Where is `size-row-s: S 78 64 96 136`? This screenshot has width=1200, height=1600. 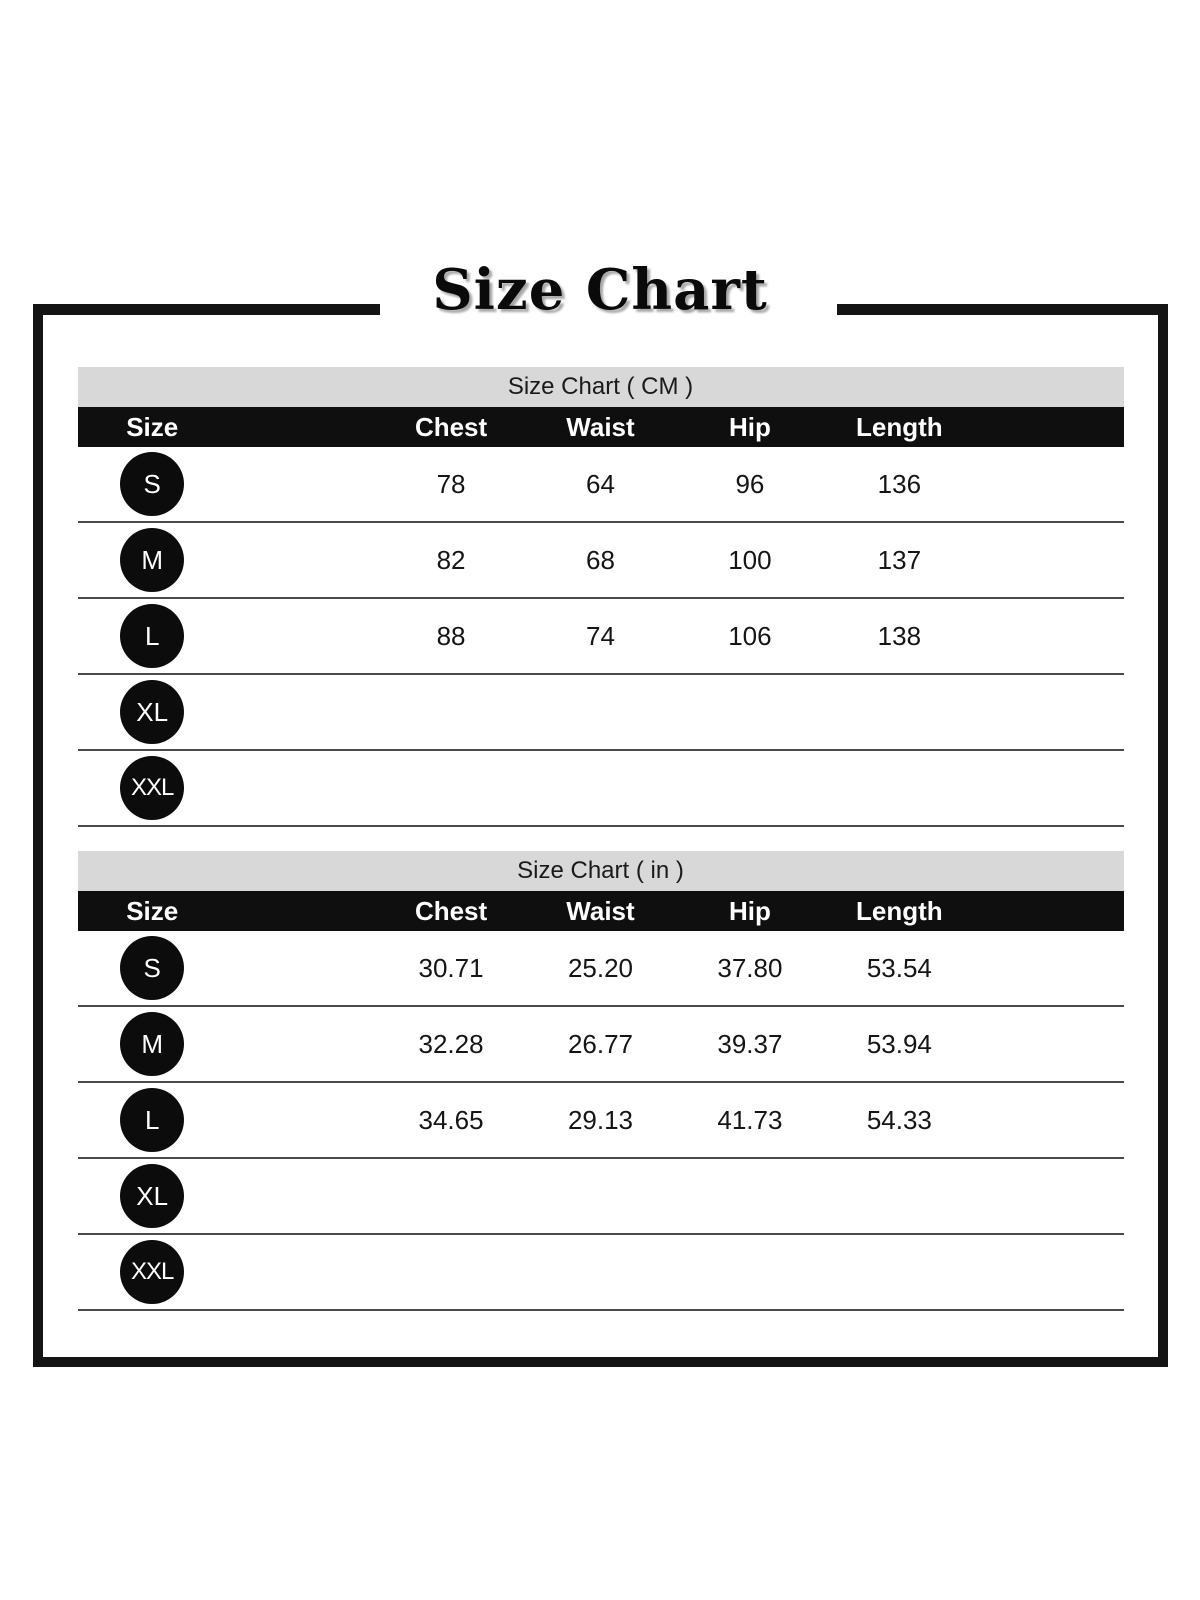 size-row-s: S 78 64 96 136 is located at coordinates (600, 485).